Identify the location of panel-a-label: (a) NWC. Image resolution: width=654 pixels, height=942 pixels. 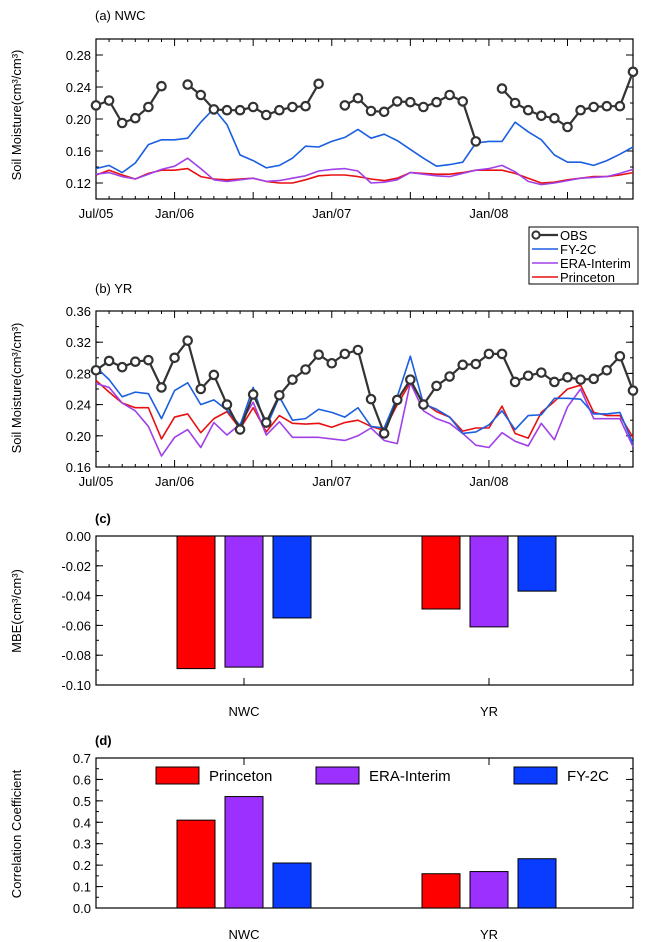
(120, 15).